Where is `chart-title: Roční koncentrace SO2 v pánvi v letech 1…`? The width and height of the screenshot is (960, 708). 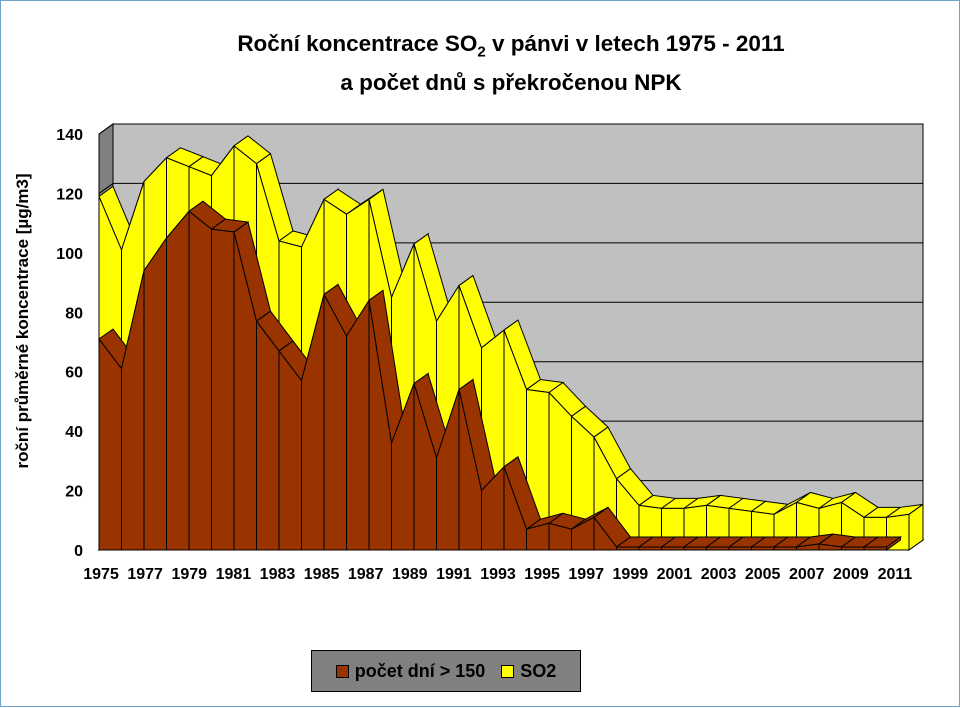 chart-title: Roční koncentrace SO2 v pánvi v letech 1… is located at coordinates (511, 63).